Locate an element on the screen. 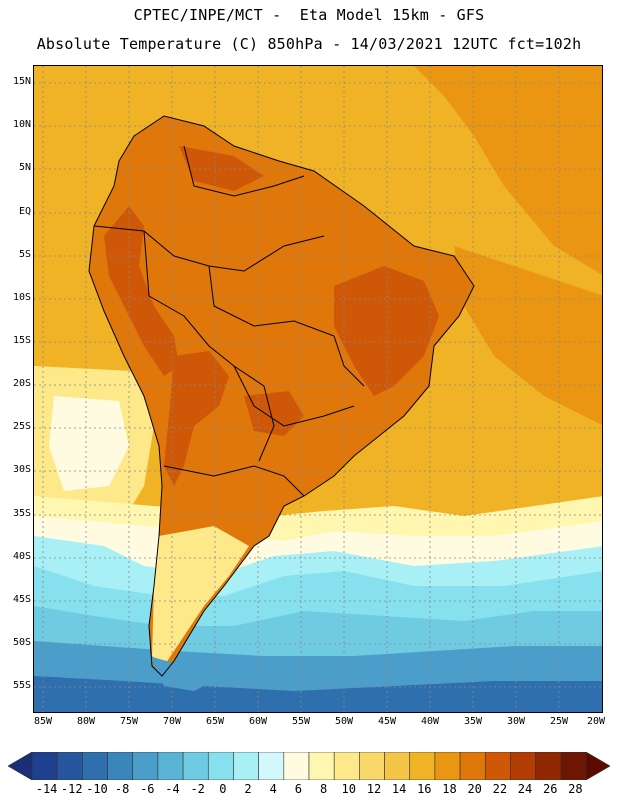 The width and height of the screenshot is (618, 800). colorbar-tick-label: 12 is located at coordinates (374, 789).